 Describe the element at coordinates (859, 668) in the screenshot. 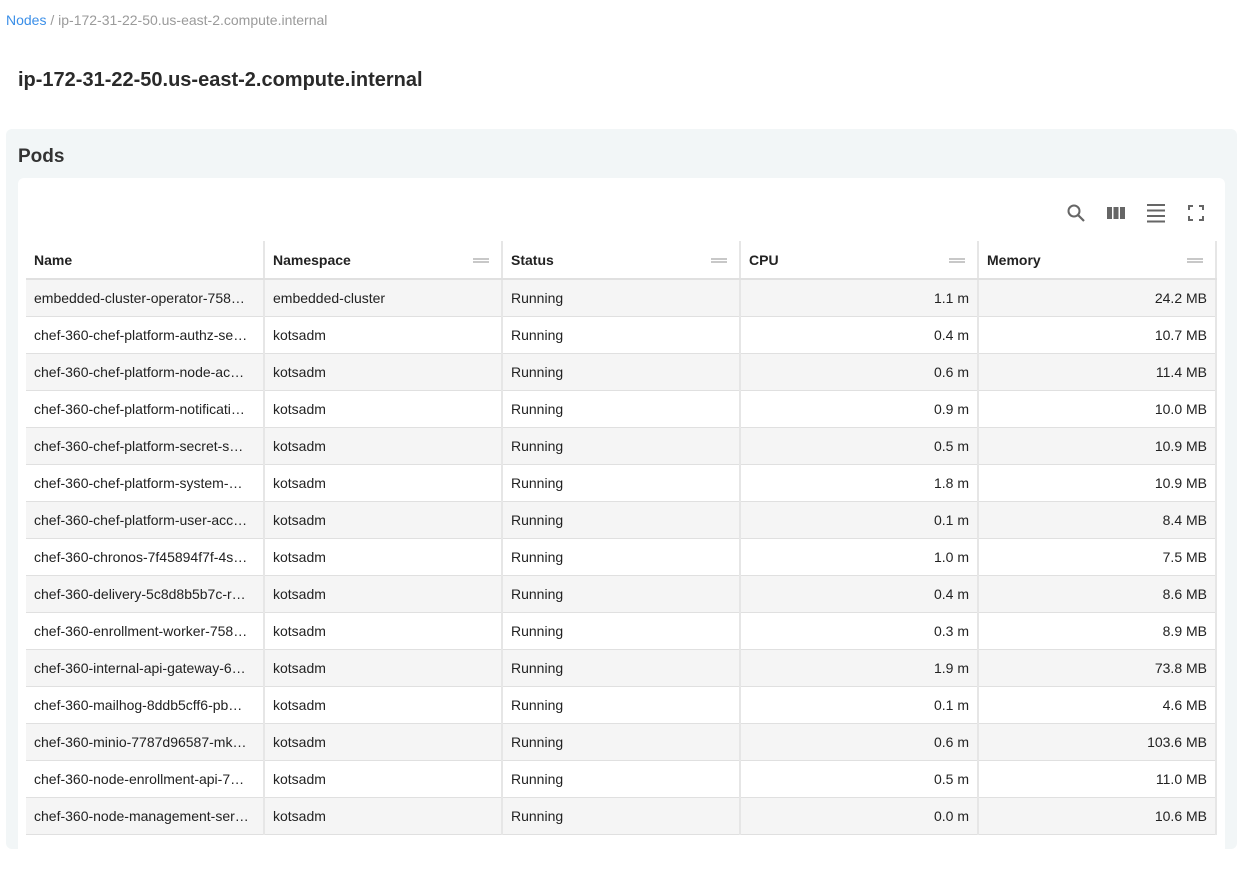

I see `cell-cpu: 1.9 m` at that location.